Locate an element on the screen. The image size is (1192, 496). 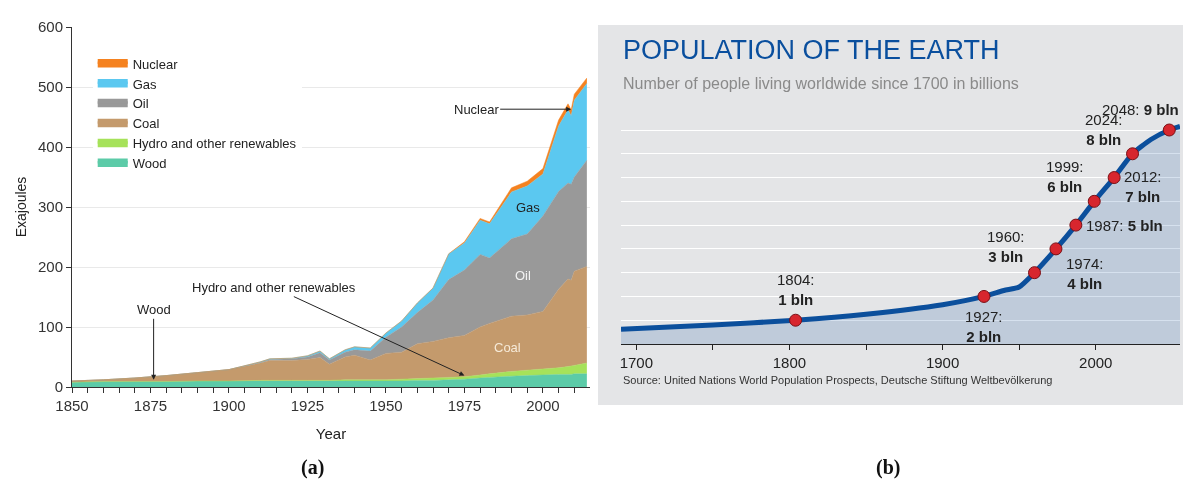
legend-label: Gas is located at coordinates (145, 84).